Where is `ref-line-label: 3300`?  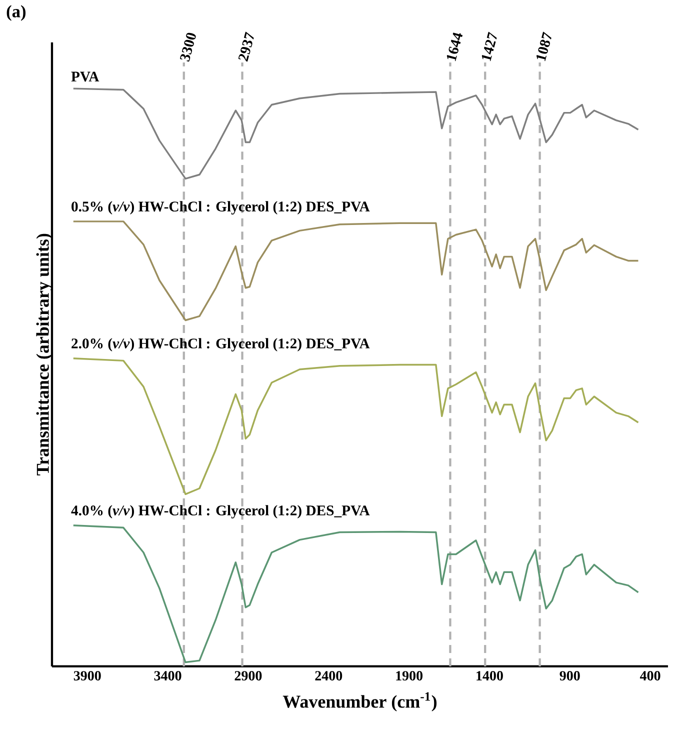
ref-line-label: 3300 is located at coordinates (188, 47).